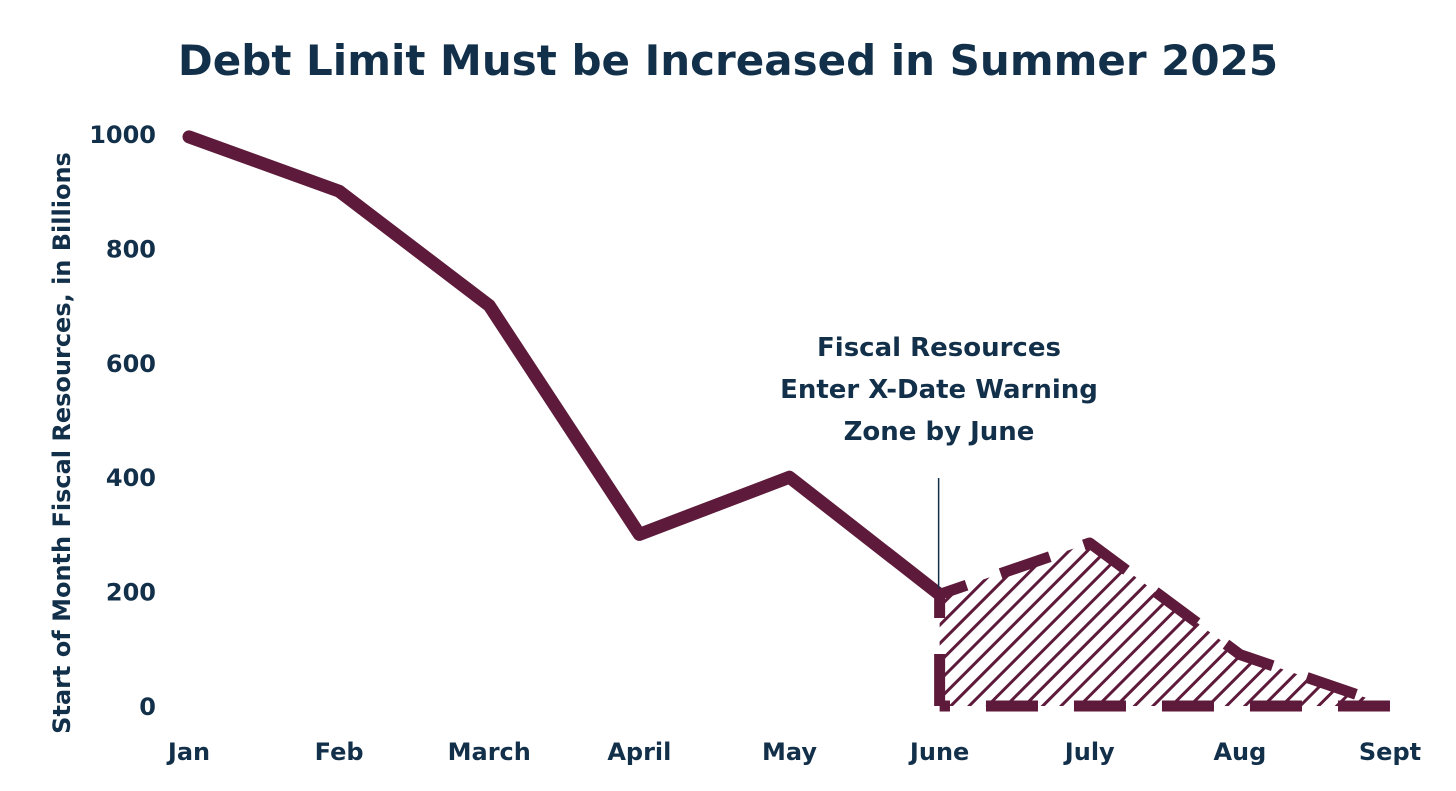 The image size is (1456, 791). What do you see at coordinates (131, 478) in the screenshot?
I see `y-tick-label: 400` at bounding box center [131, 478].